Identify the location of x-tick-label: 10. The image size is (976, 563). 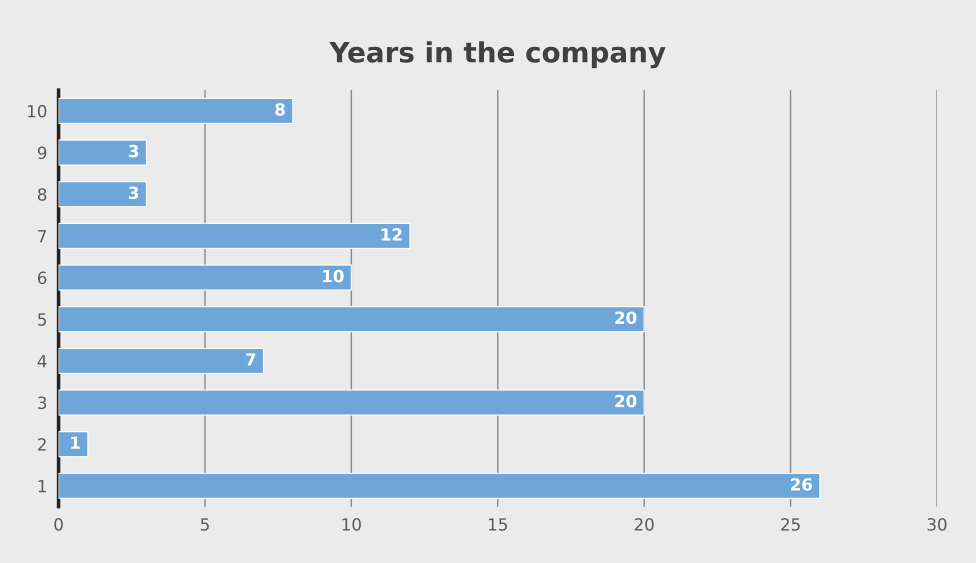
(351, 524).